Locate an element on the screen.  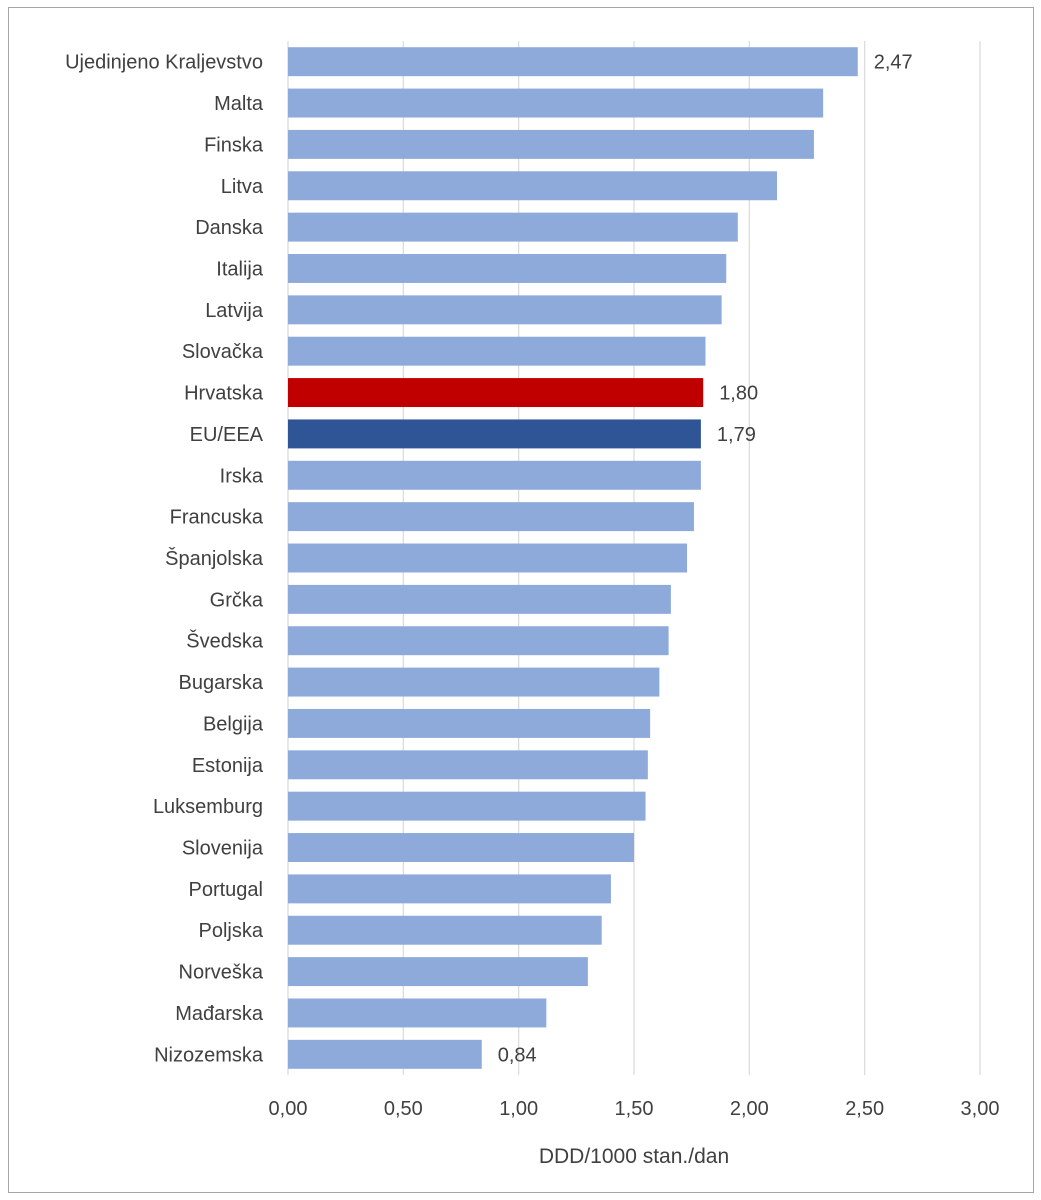
category-label: Hrvatska is located at coordinates (224, 394).